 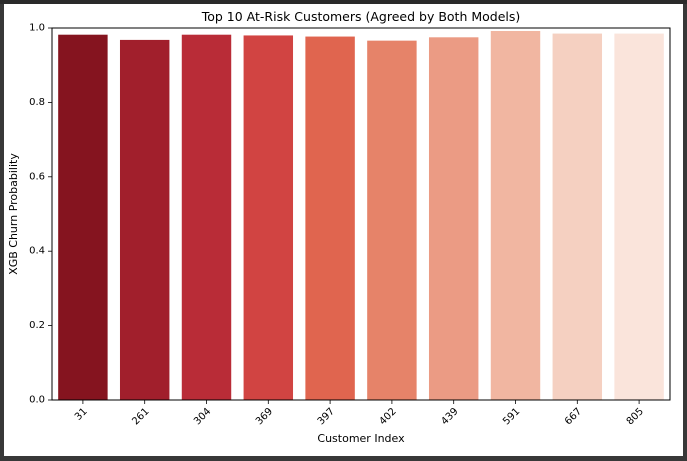 What do you see at coordinates (13, 214) in the screenshot?
I see `y-axis-label: XGB Churn Probability` at bounding box center [13, 214].